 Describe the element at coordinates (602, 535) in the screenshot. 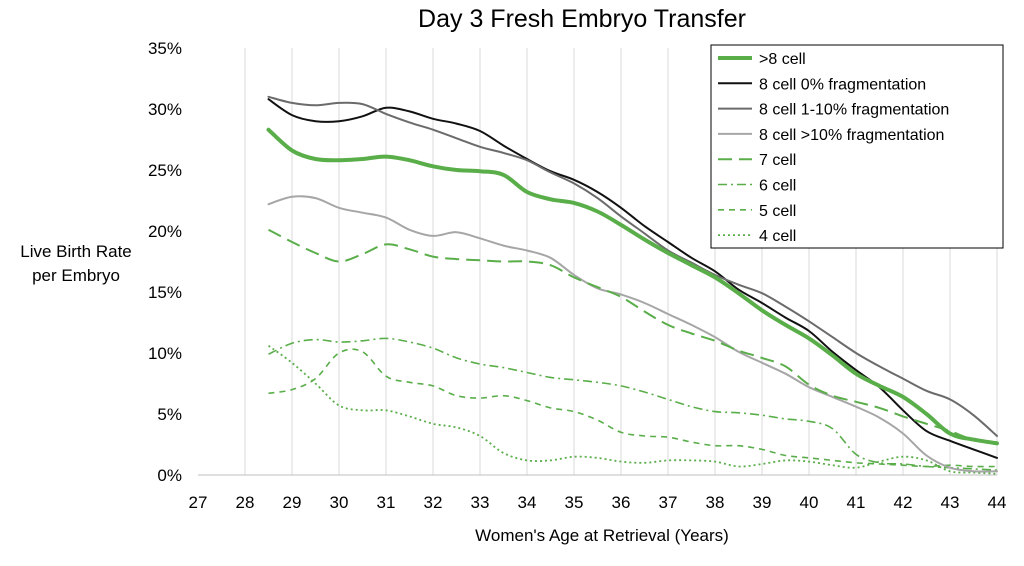

I see `x-axis-title: Women's Age at Retrieval (Years)` at that location.